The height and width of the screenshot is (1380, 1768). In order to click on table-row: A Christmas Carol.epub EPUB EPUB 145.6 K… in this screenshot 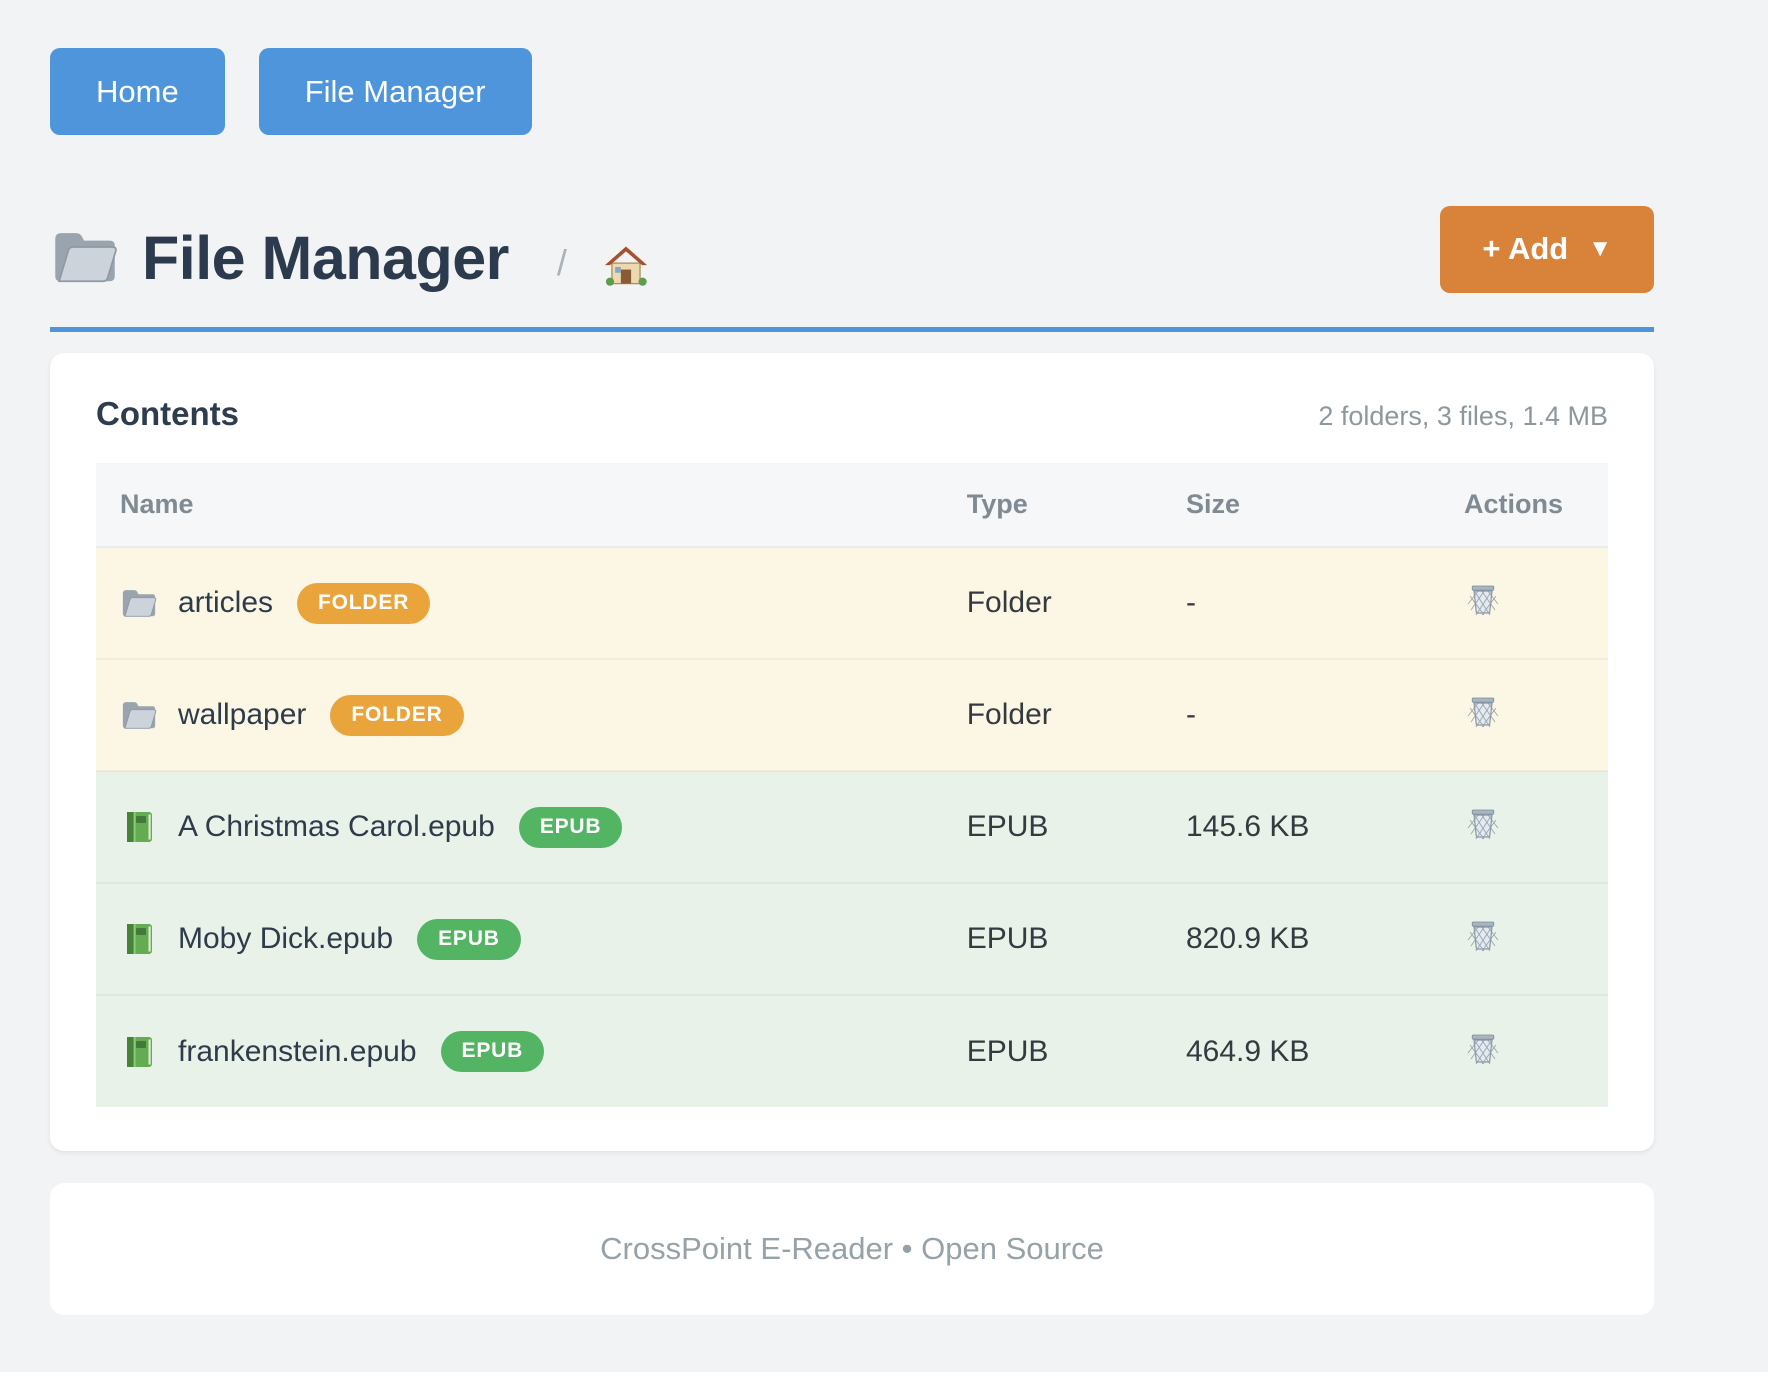, I will do `click(852, 827)`.